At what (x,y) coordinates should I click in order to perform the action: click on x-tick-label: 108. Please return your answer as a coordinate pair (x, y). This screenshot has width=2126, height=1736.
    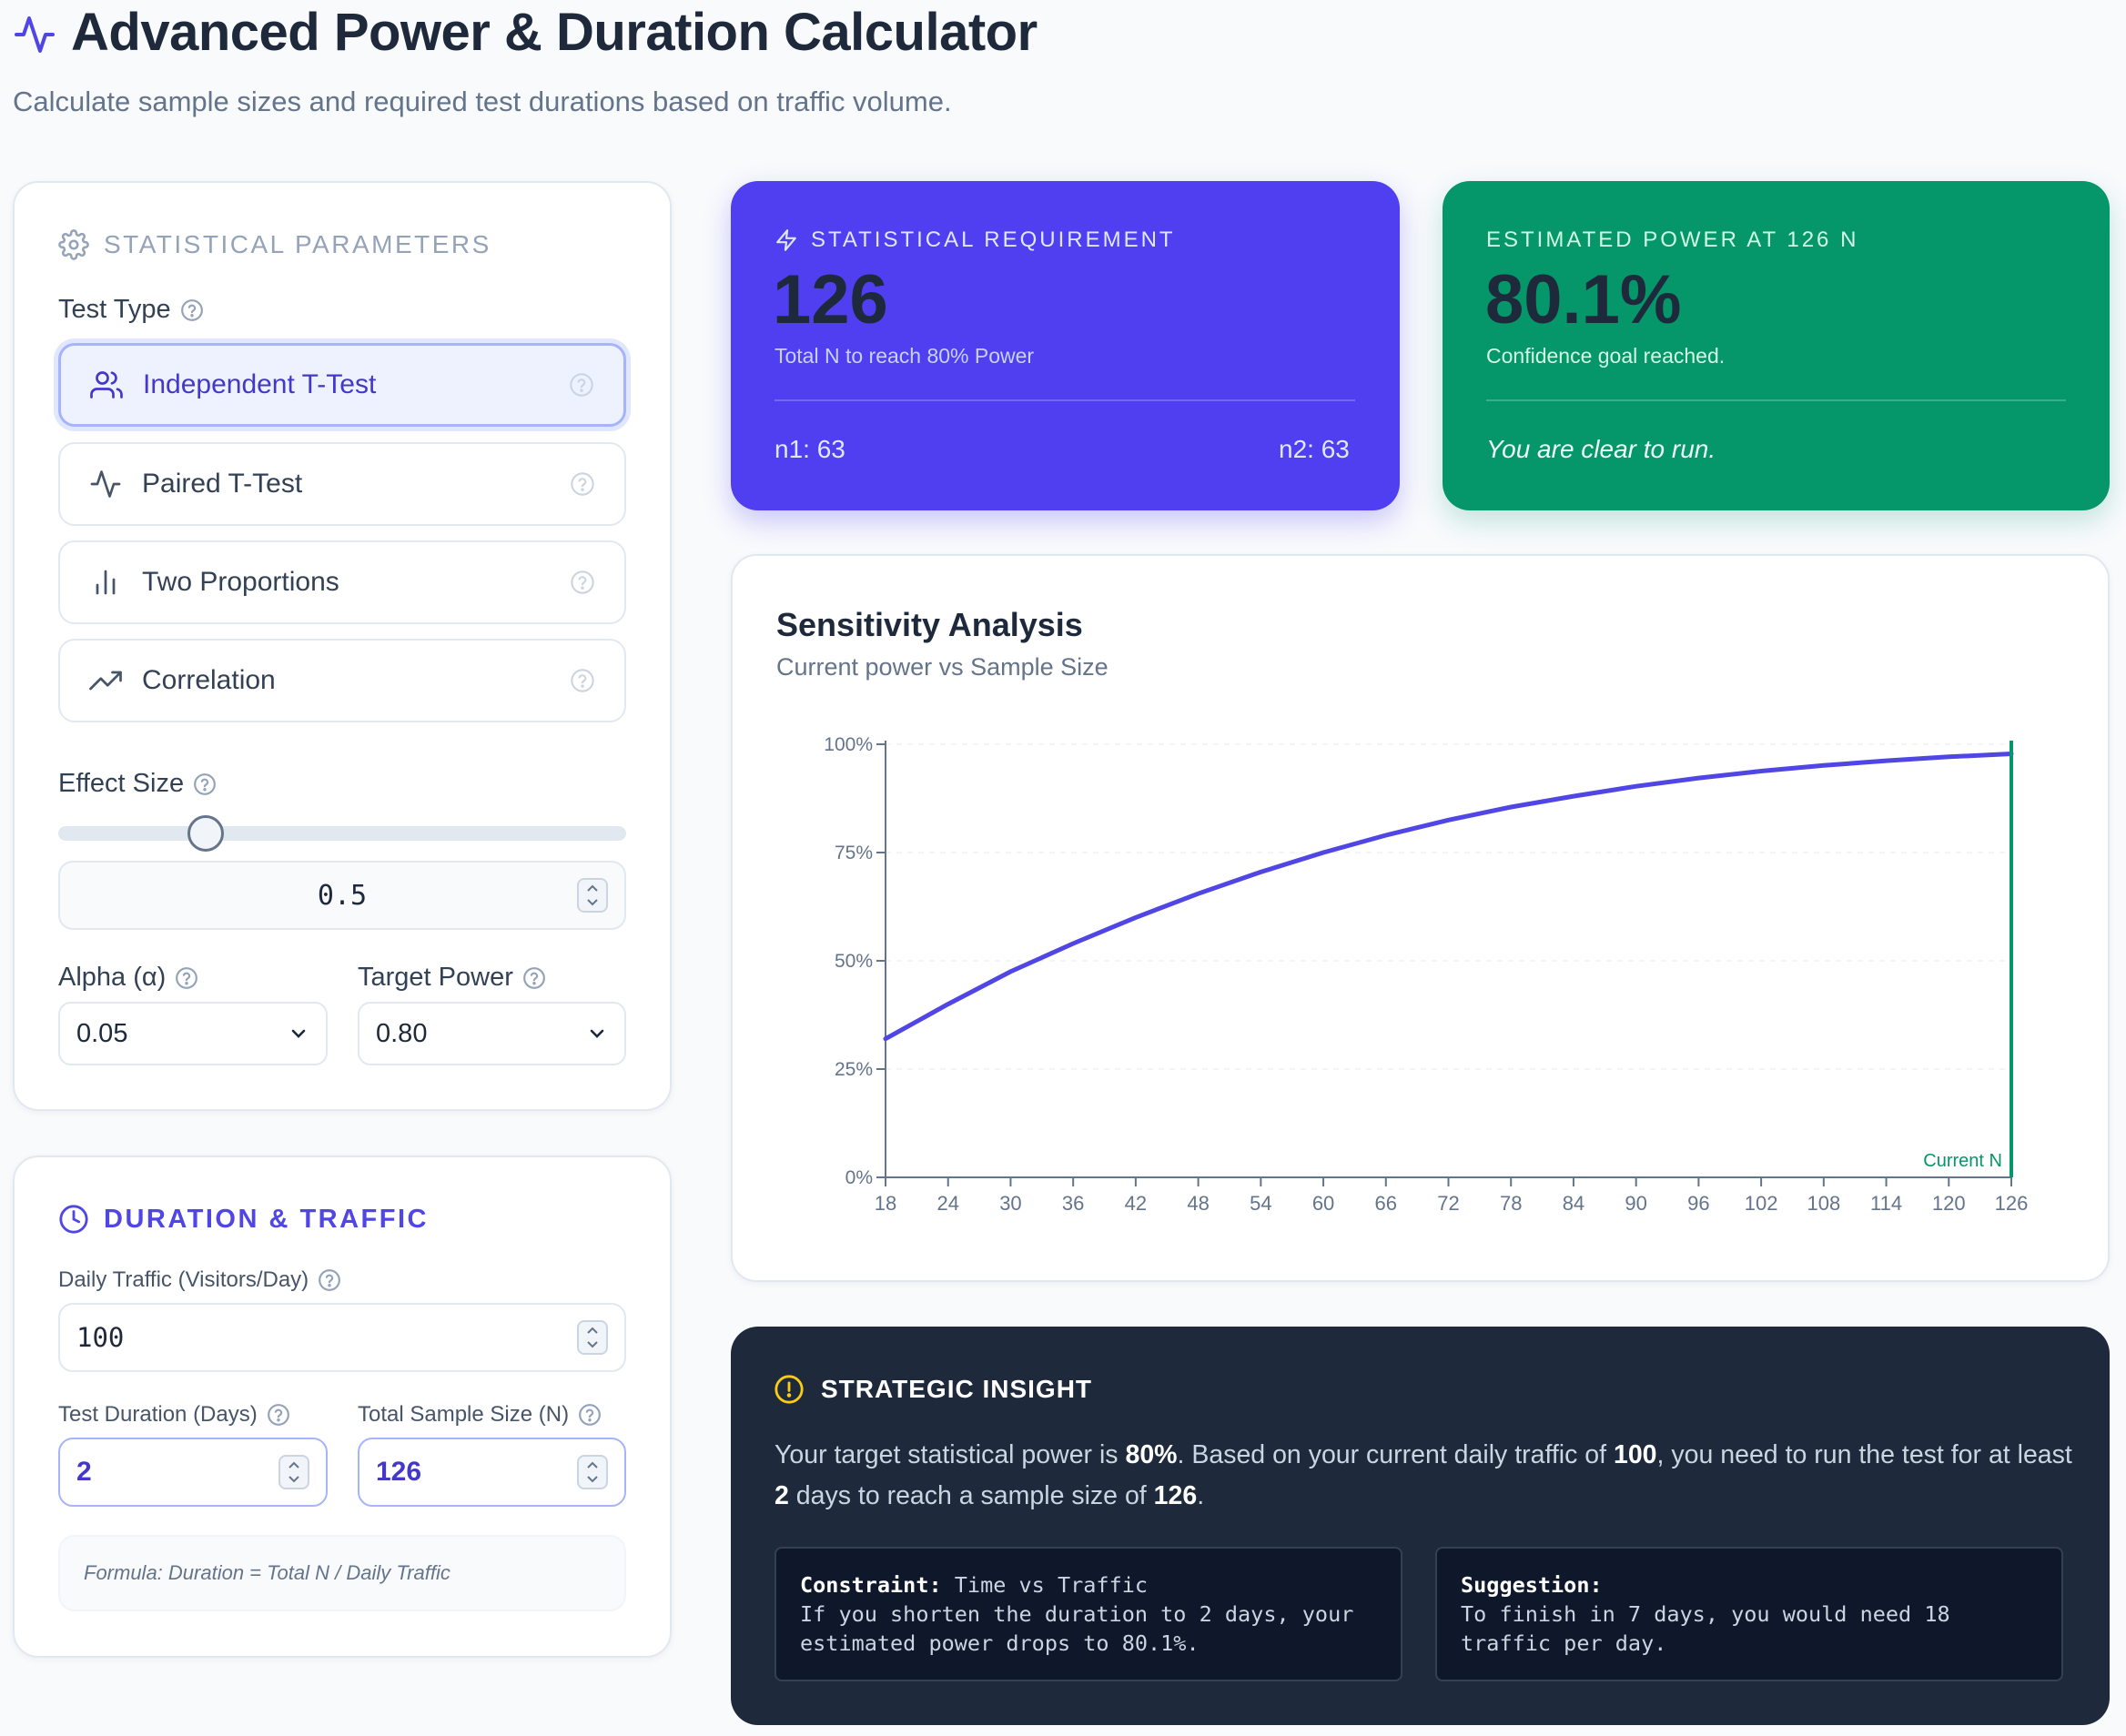
    Looking at the image, I should click on (1824, 1204).